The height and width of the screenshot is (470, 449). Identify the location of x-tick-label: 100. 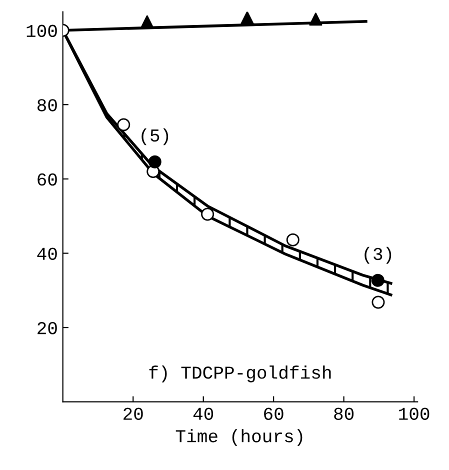
(414, 414).